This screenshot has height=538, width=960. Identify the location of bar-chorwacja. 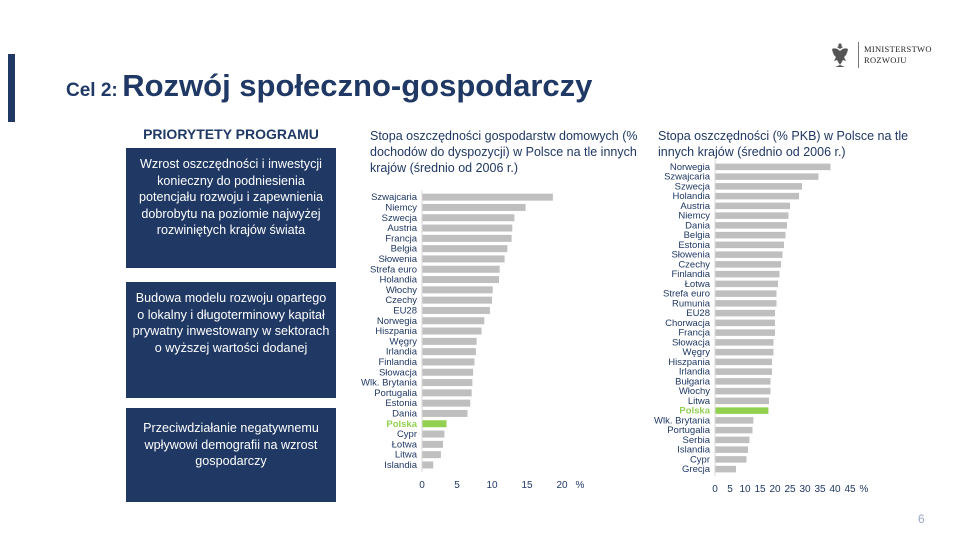
(745, 323).